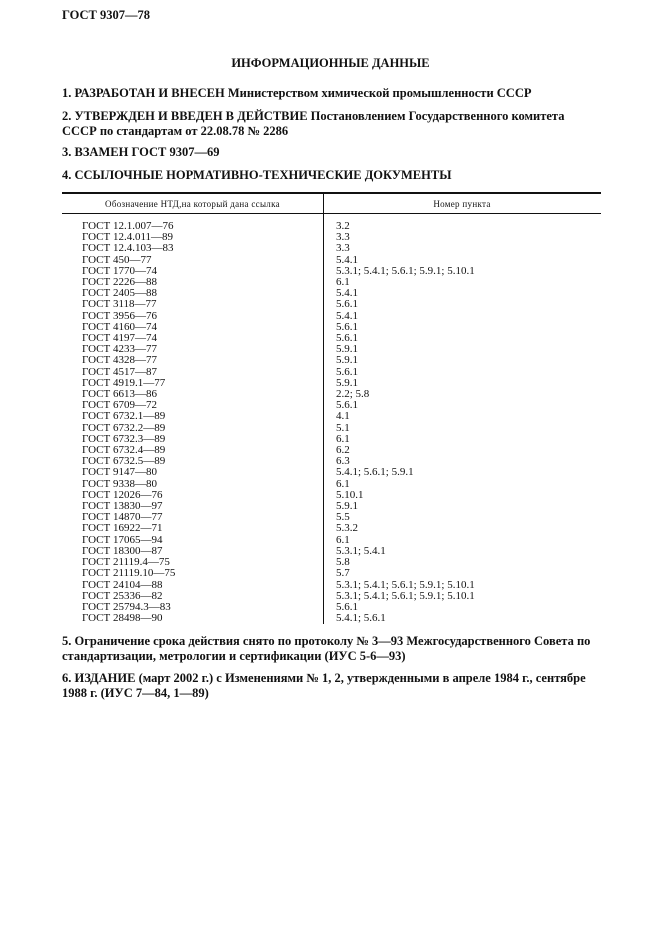 The image size is (661, 936). Describe the element at coordinates (331, 248) in the screenshot. I see `table-row: ГОСТ 12.4.103—83 3.3` at that location.